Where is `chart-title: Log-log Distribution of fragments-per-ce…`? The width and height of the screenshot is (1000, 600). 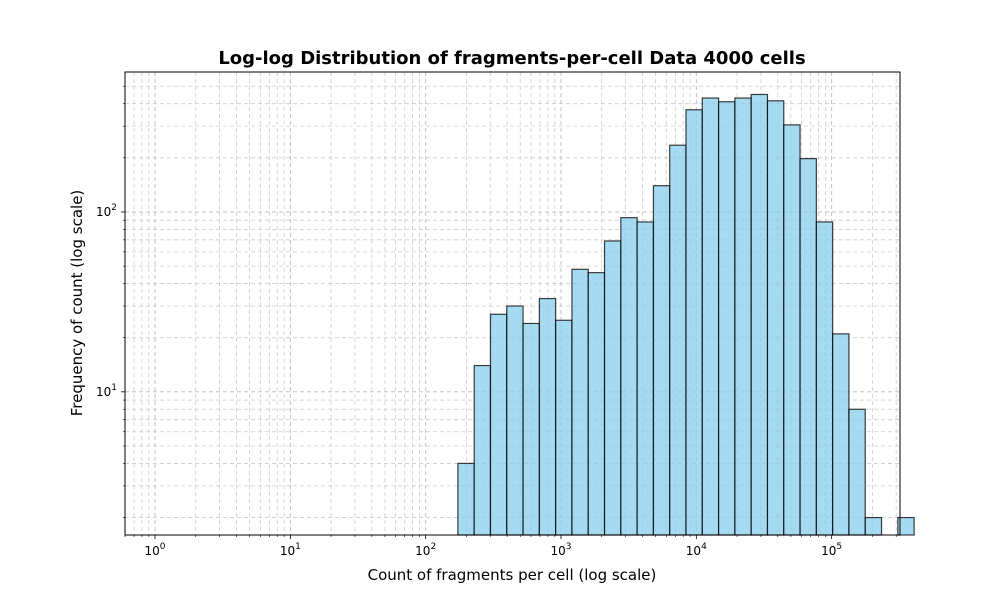
chart-title: Log-log Distribution of fragments-per-ce… is located at coordinates (511, 58).